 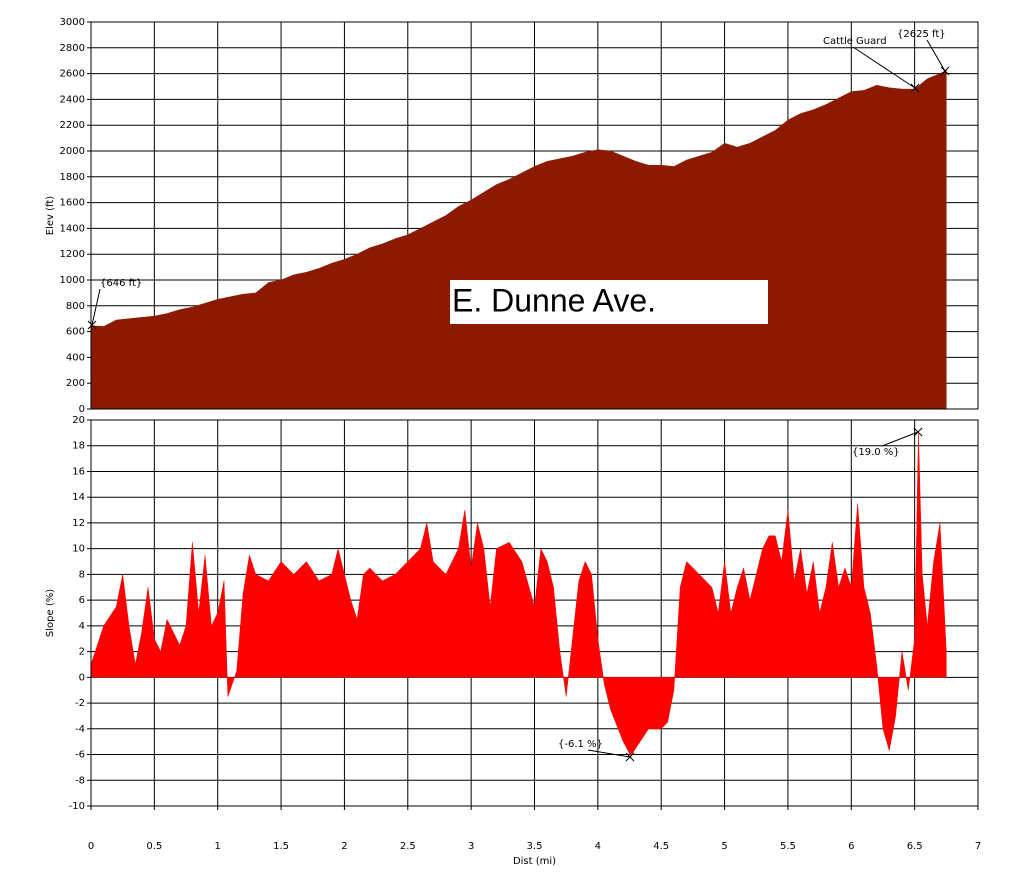 What do you see at coordinates (408, 846) in the screenshot?
I see `x-tick-label: 2.5` at bounding box center [408, 846].